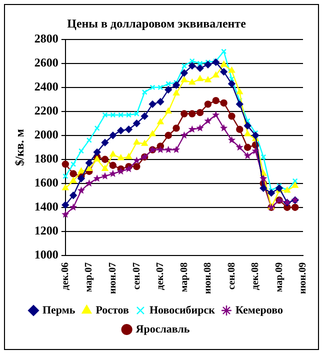  I want to click on x-tick-label: дек.08, so click(256, 276).